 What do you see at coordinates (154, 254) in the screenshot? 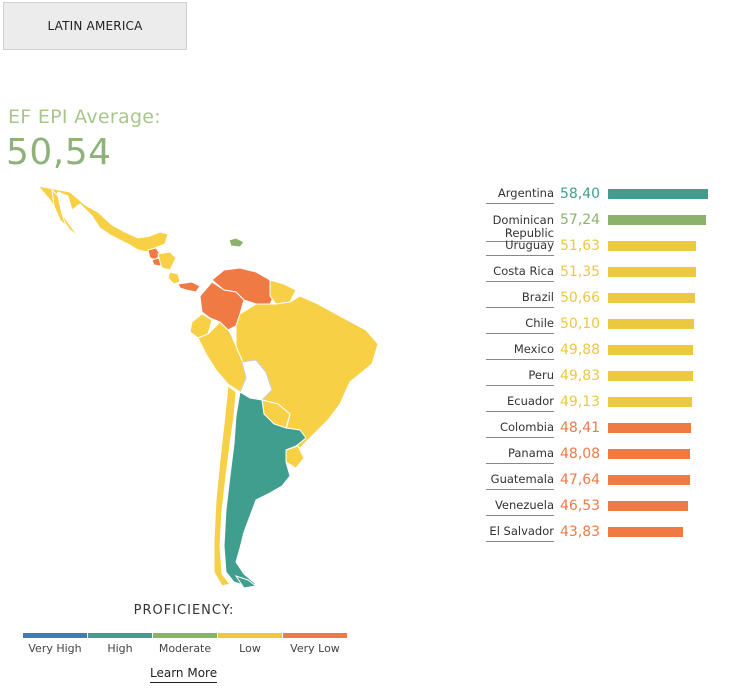
I see `country-guatemala` at bounding box center [154, 254].